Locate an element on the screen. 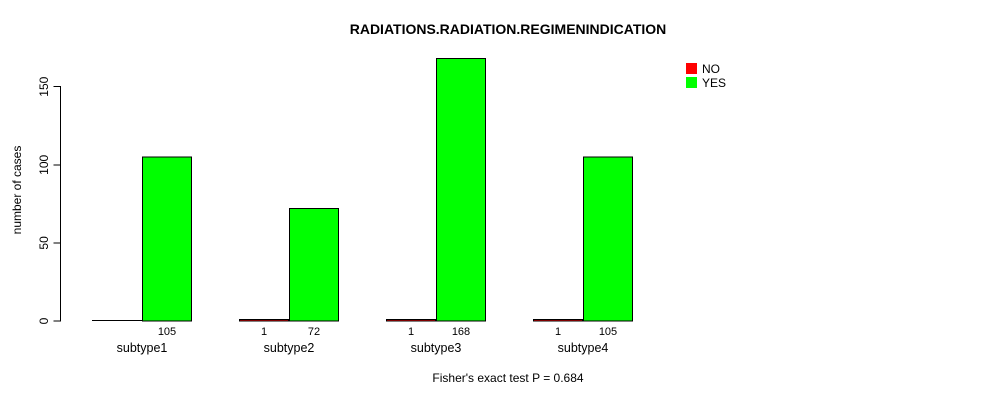 The width and height of the screenshot is (990, 400). bar-value-label-yes-subtype3: 168 is located at coordinates (461, 332).